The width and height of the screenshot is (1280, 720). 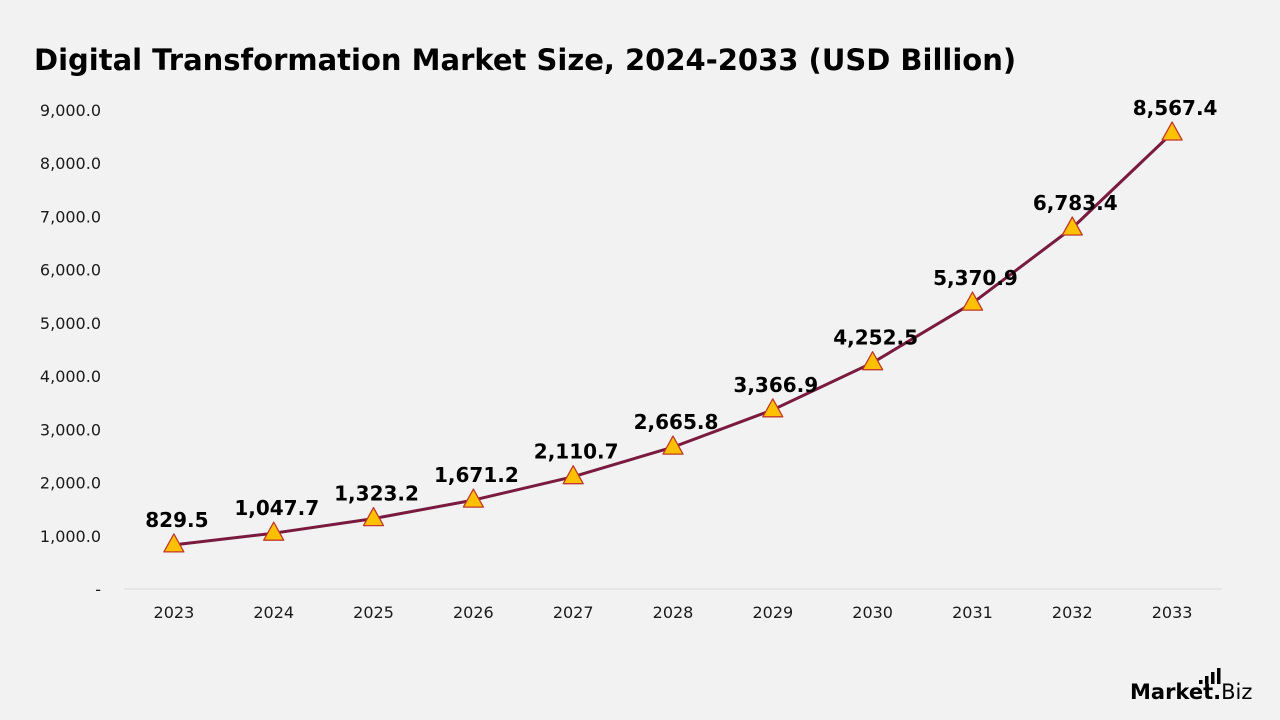 What do you see at coordinates (70, 376) in the screenshot?
I see `y-tick-label: 4,000.0` at bounding box center [70, 376].